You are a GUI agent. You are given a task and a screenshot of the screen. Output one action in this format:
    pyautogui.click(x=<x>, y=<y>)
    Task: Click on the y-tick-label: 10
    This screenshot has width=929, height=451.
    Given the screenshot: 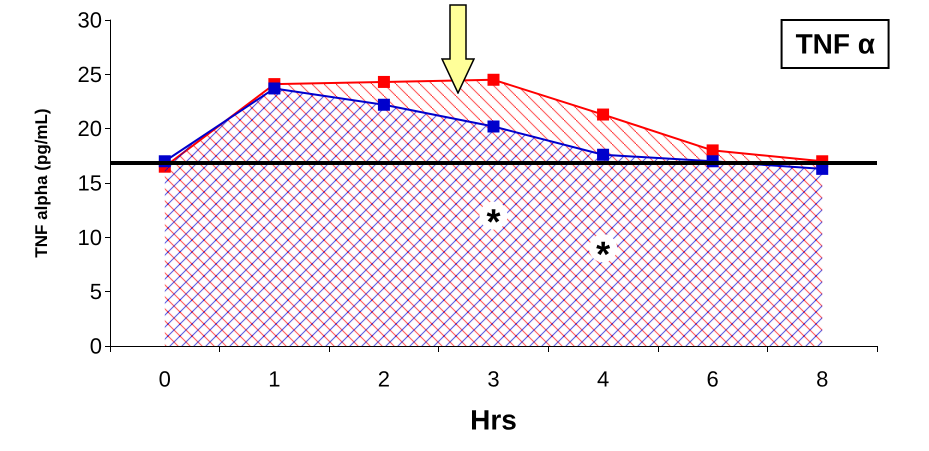 What is the action you would take?
    pyautogui.click(x=90, y=237)
    